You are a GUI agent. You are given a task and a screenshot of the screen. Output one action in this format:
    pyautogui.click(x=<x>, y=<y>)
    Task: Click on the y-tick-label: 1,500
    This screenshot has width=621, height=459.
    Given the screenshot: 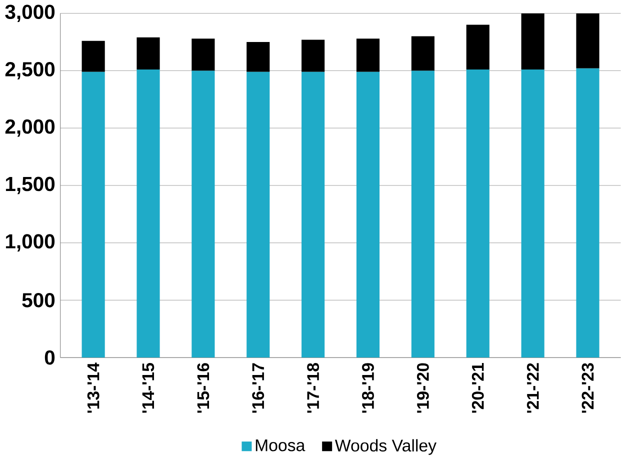 What is the action you would take?
    pyautogui.click(x=30, y=185)
    